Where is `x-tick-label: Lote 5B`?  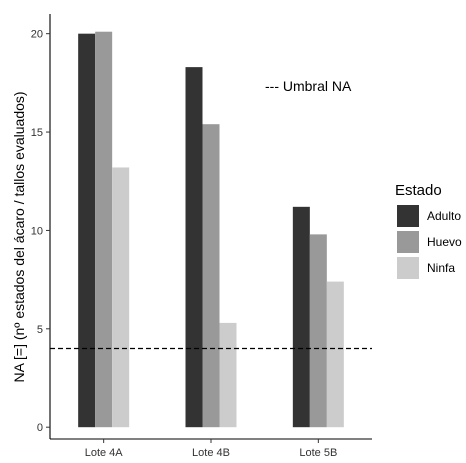
x-tick-label: Lote 5B is located at coordinates (318, 453).